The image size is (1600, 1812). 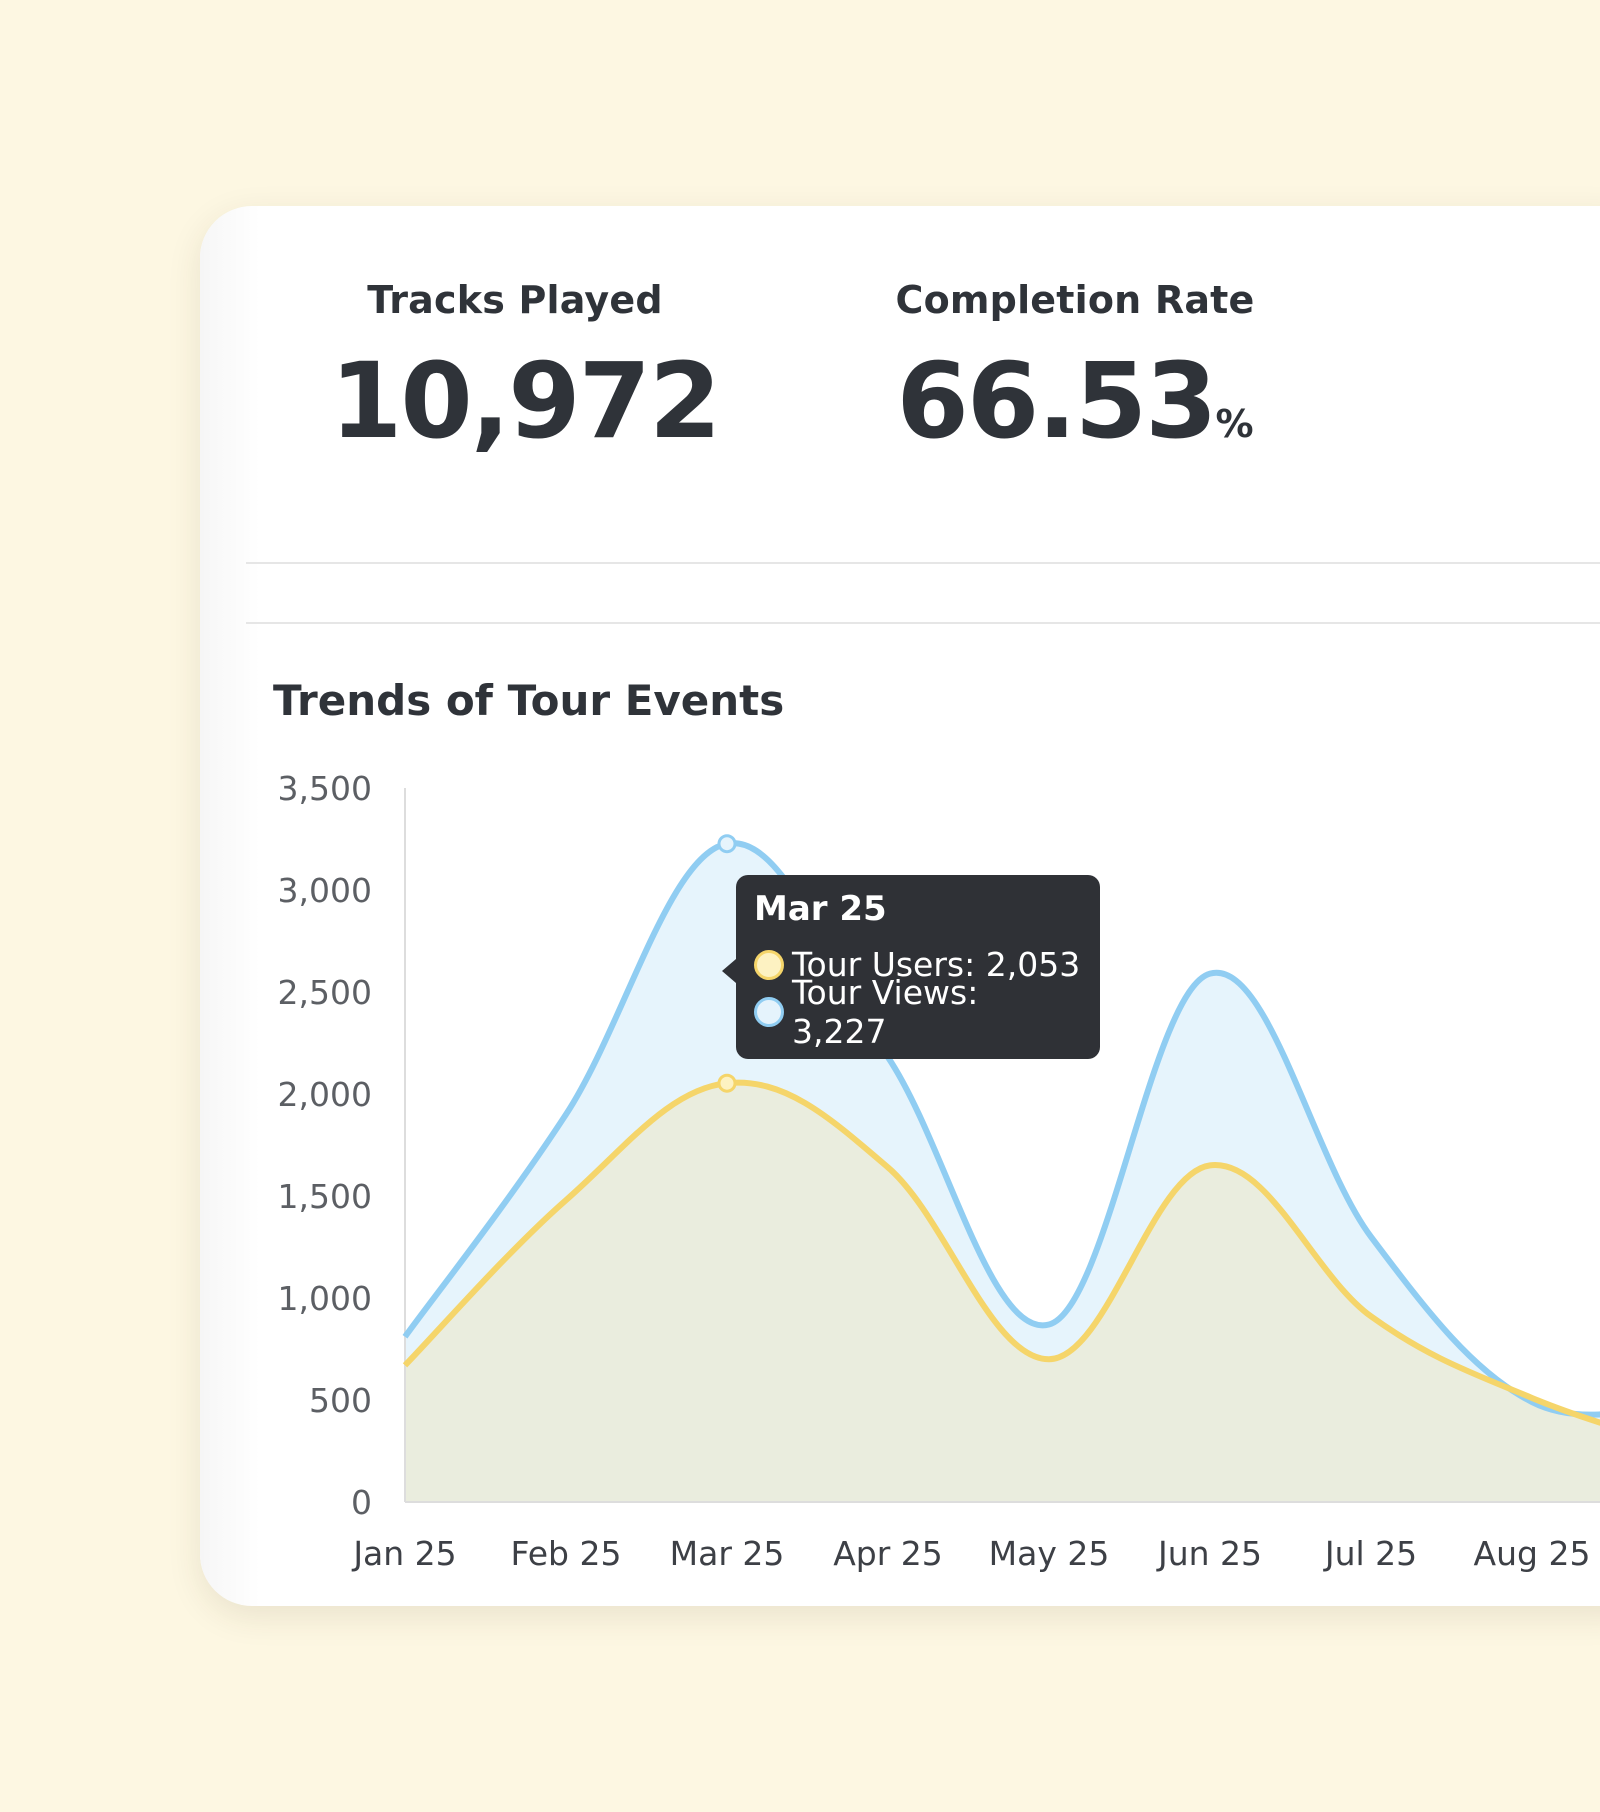 What do you see at coordinates (230, 906) in the screenshot?
I see `card-edge-shade` at bounding box center [230, 906].